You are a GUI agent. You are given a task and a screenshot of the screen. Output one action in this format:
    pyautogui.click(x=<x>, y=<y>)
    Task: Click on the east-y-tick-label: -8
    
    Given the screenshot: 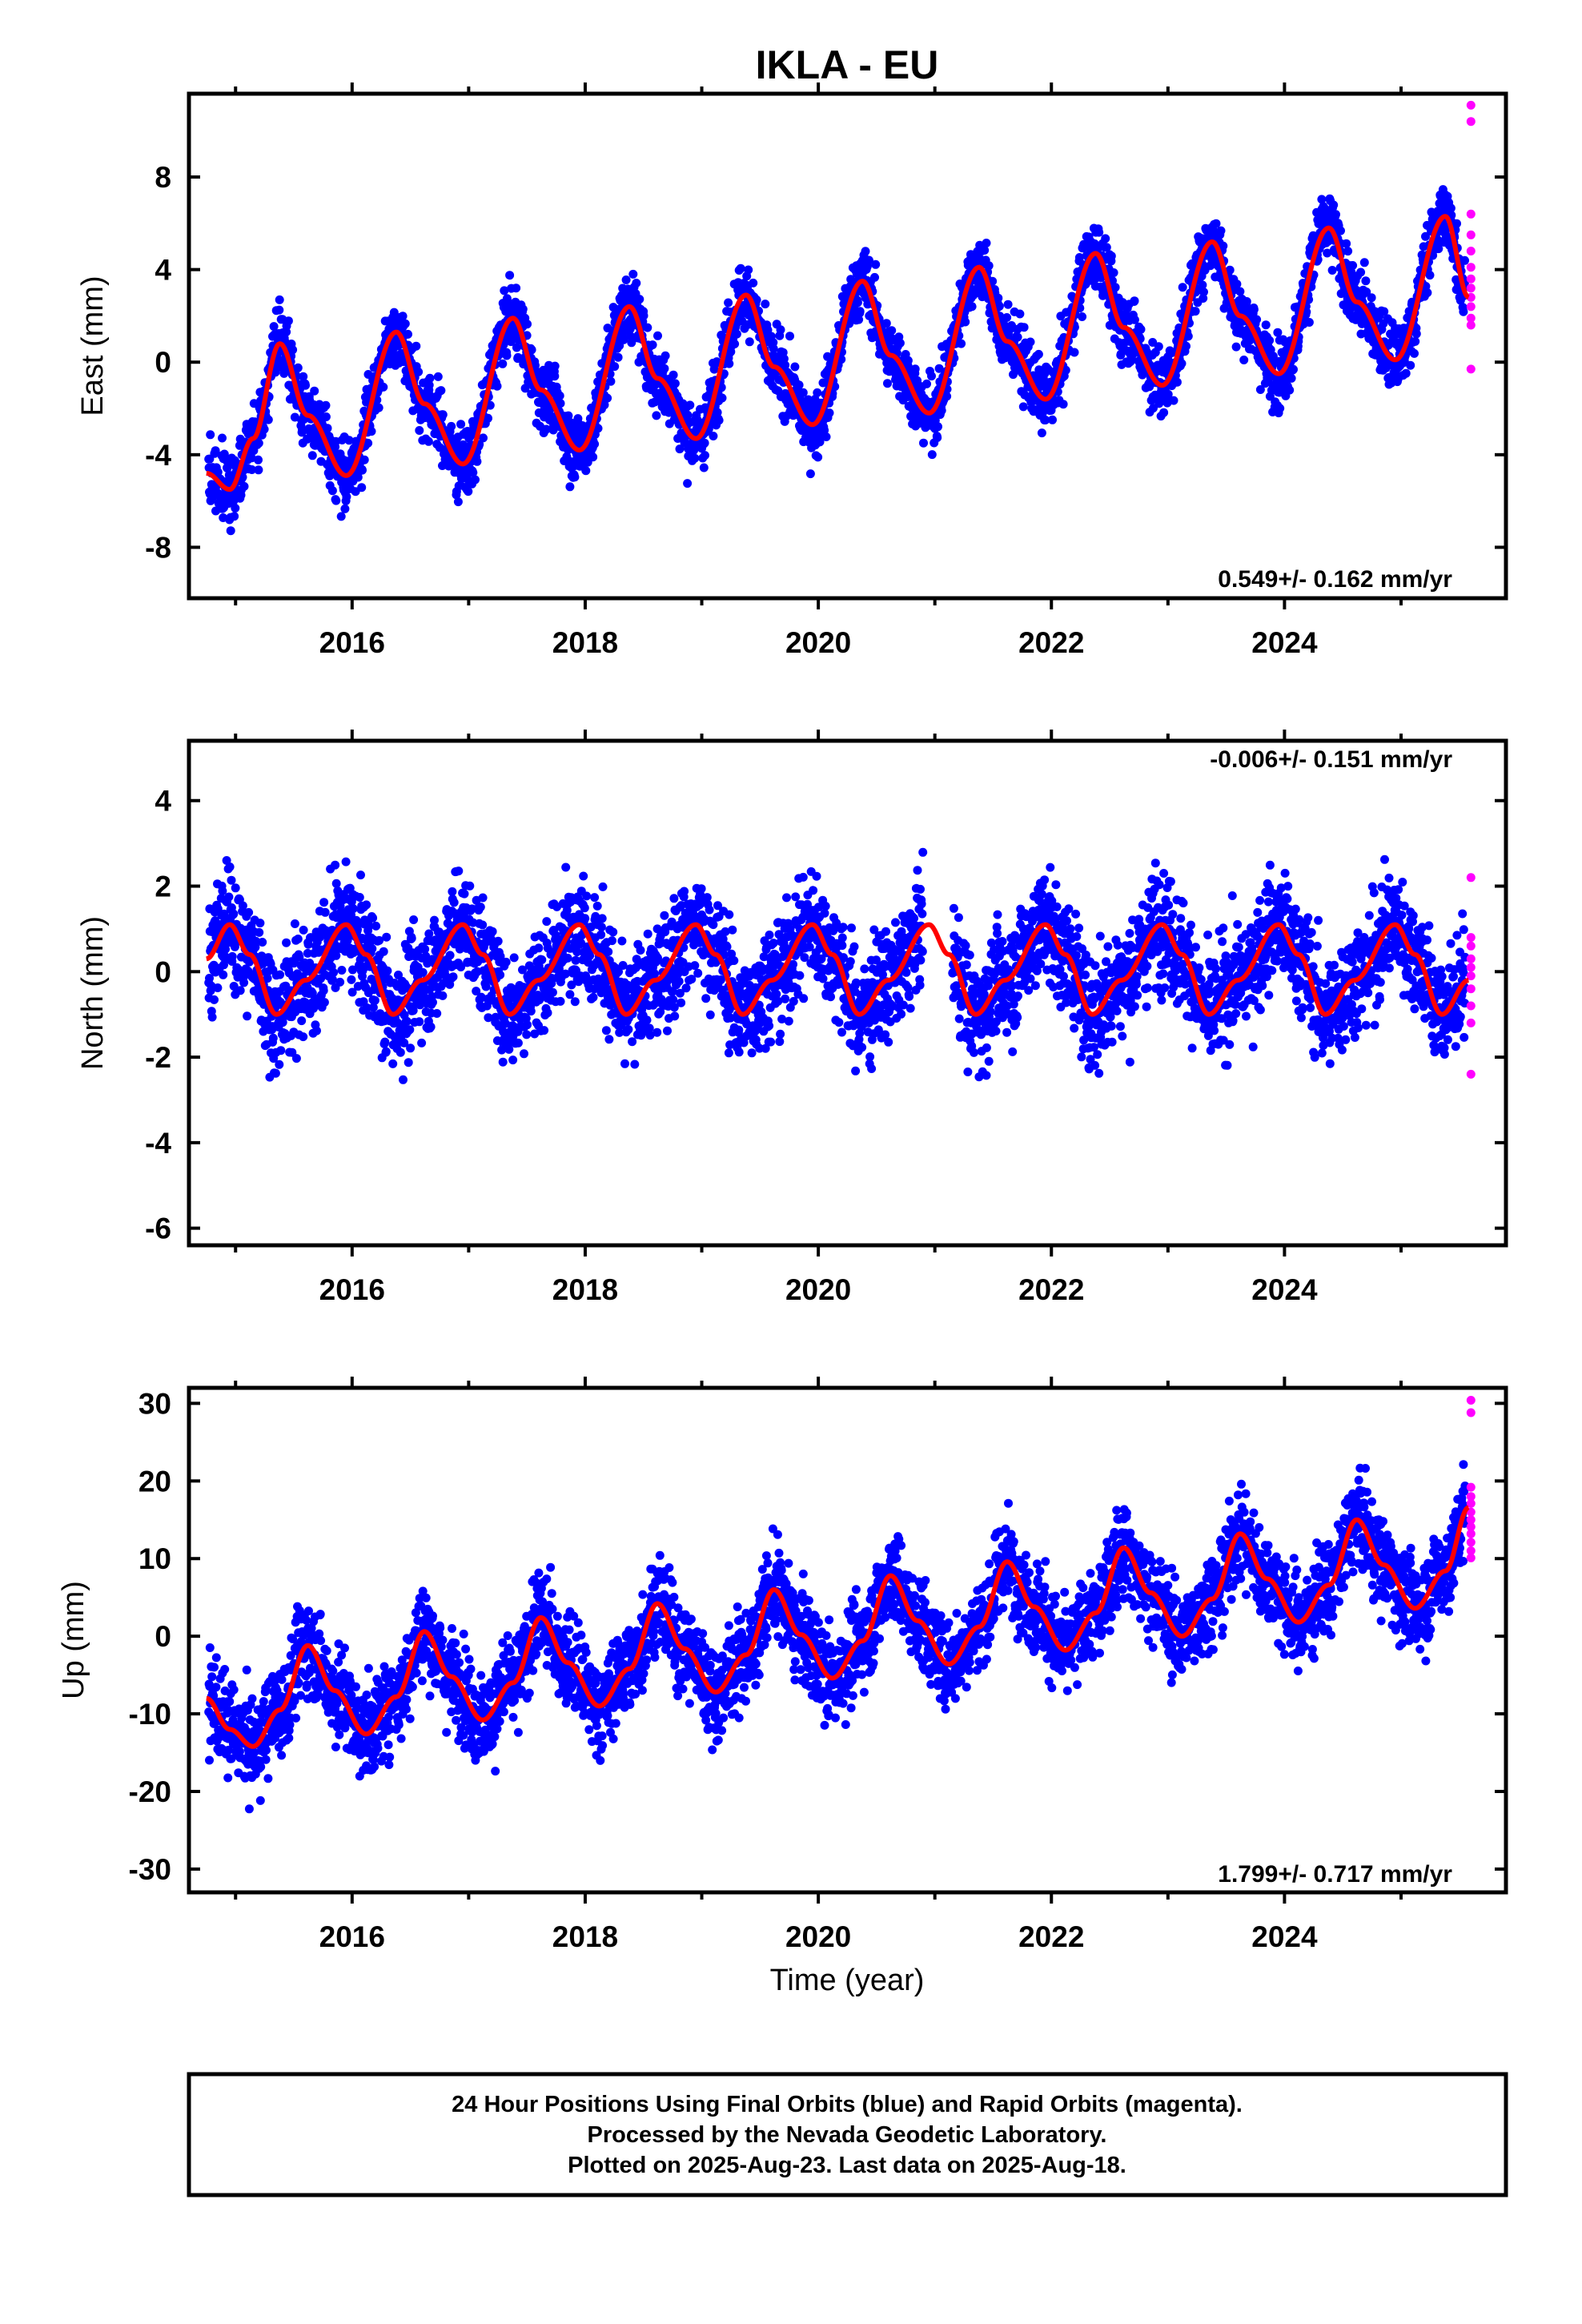 What is the action you would take?
    pyautogui.click(x=158, y=547)
    